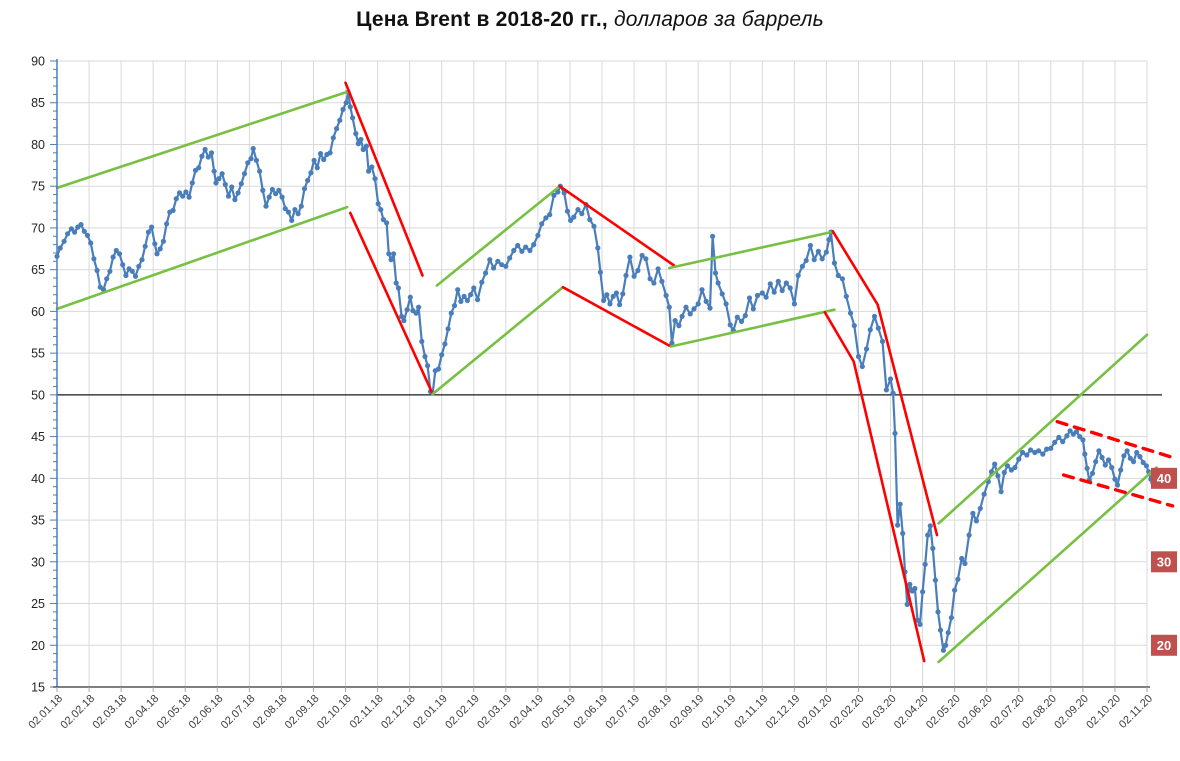  Describe the element at coordinates (77, 712) in the screenshot. I see `x-tick-label: 02.02.18` at that location.